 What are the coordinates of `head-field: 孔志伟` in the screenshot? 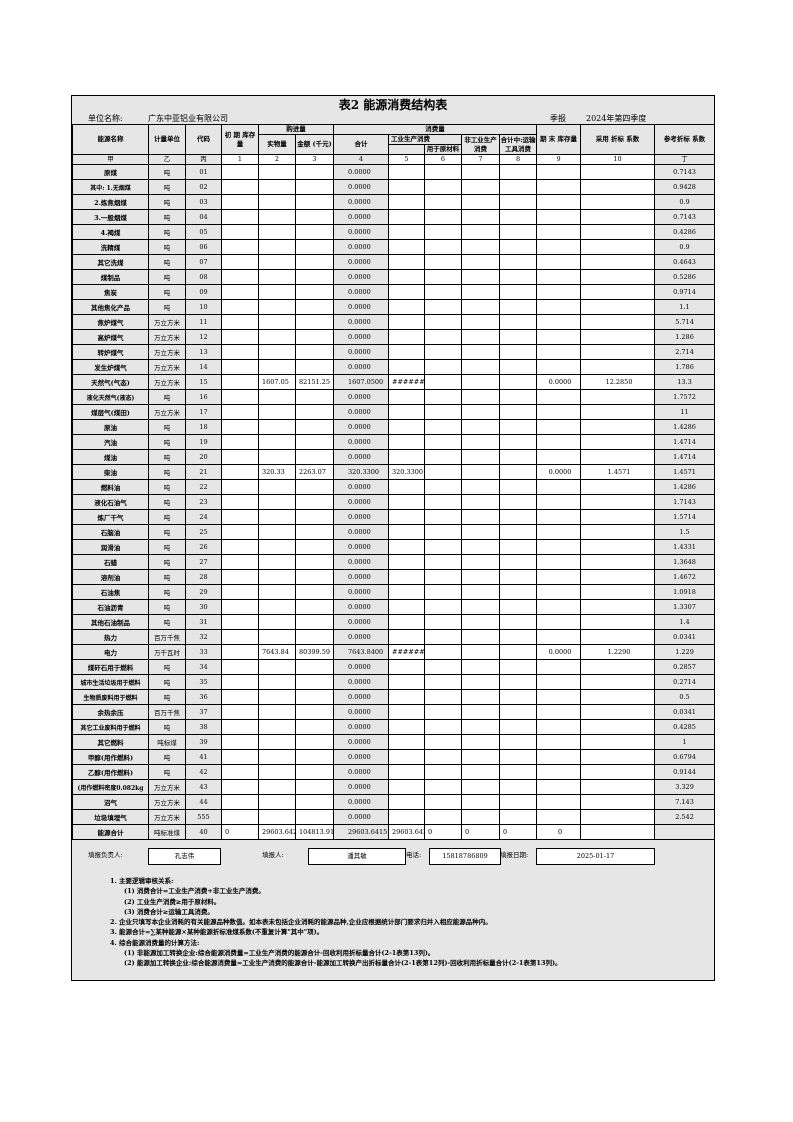 It's located at (184, 856).